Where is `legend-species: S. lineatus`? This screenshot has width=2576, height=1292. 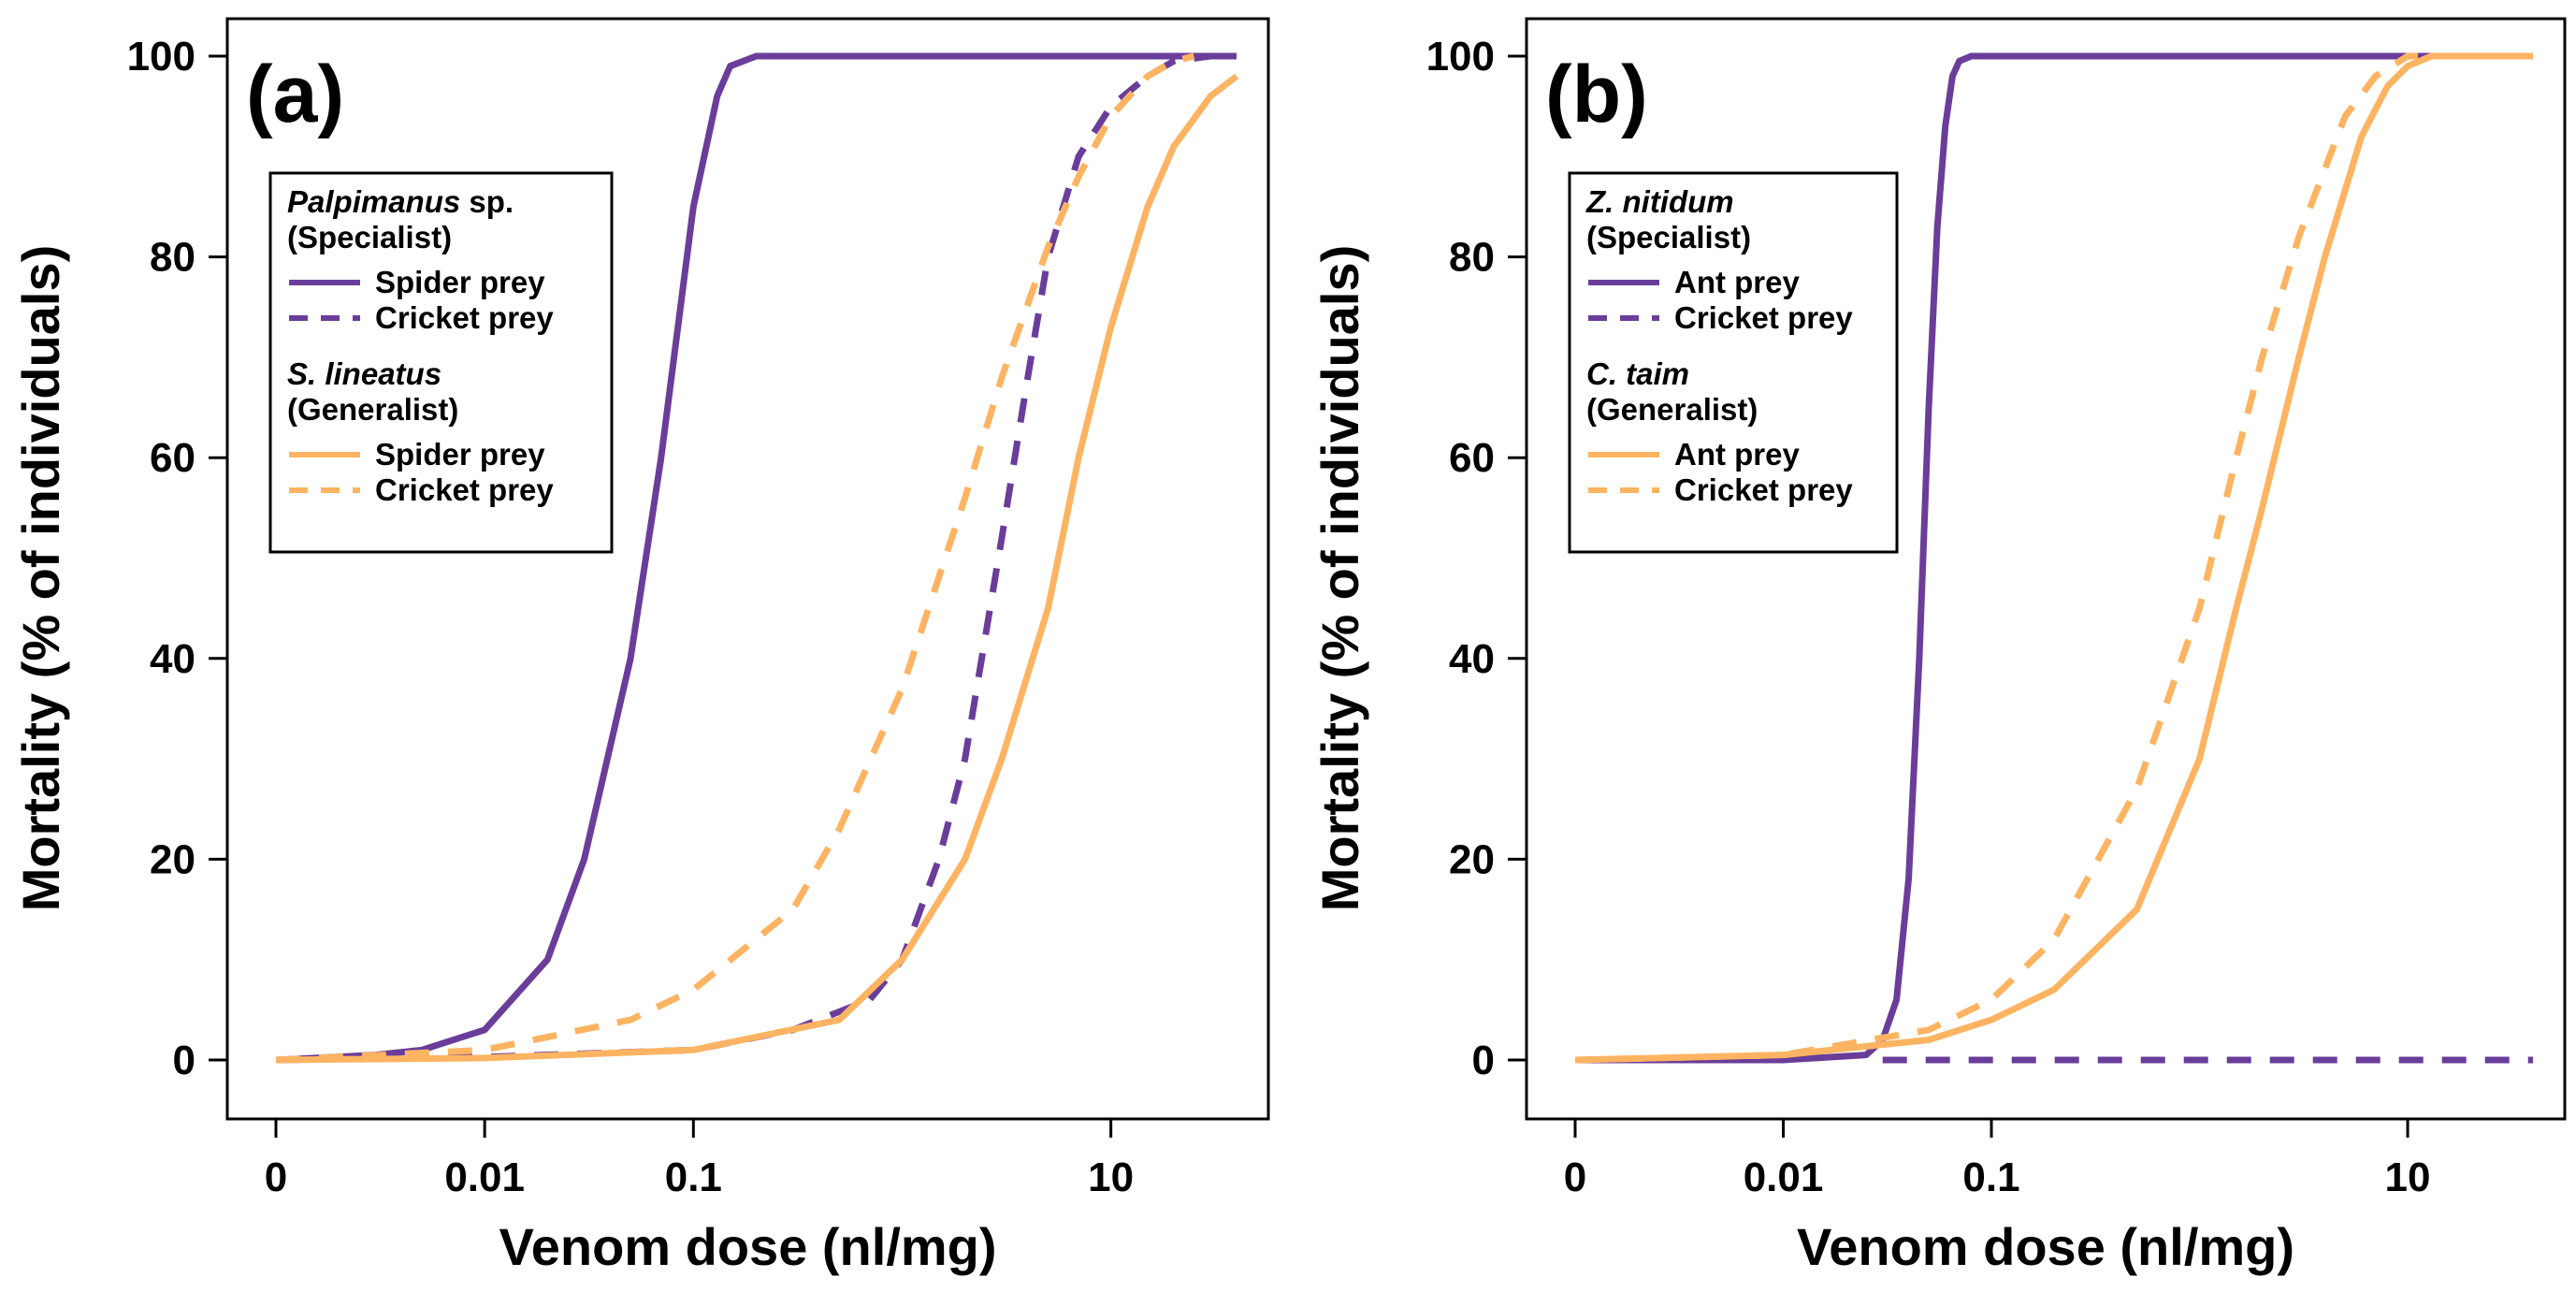 legend-species: S. lineatus is located at coordinates (364, 373).